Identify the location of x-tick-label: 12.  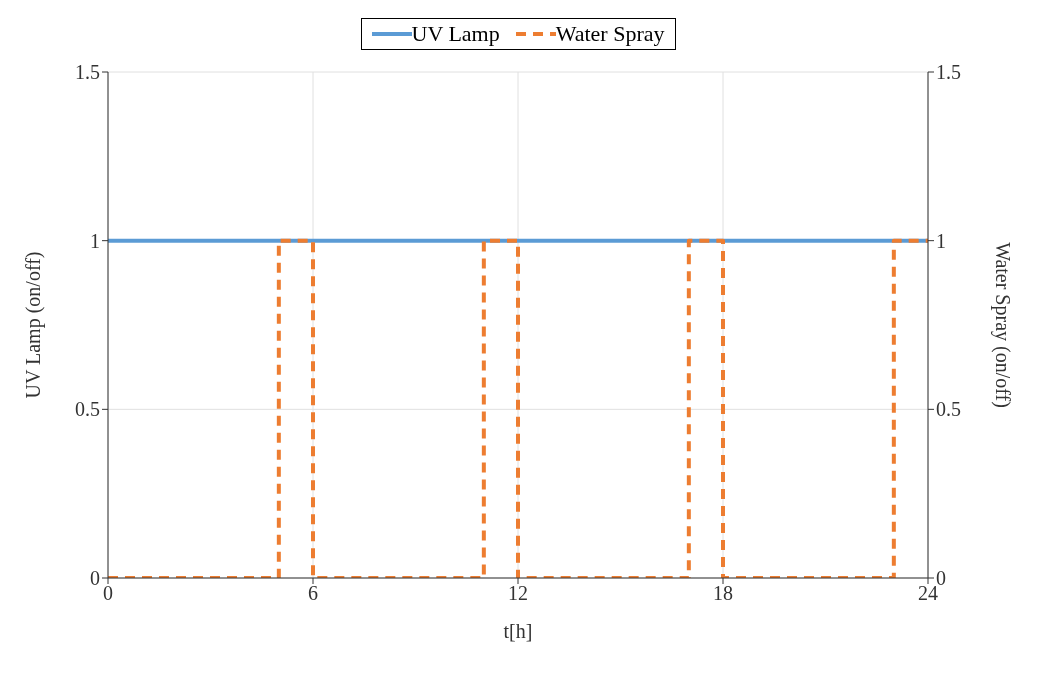
(518, 593).